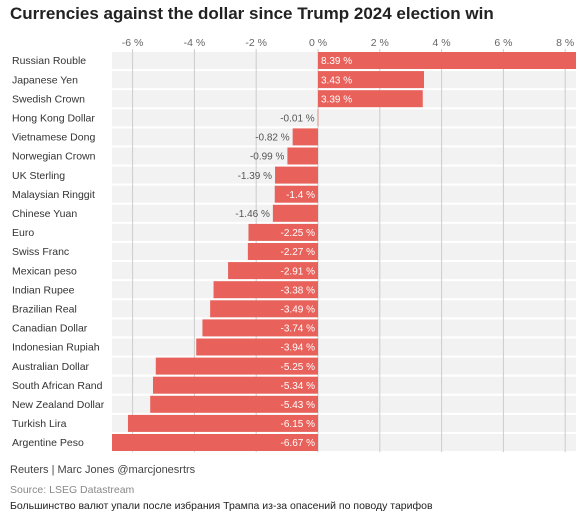 The width and height of the screenshot is (588, 514). I want to click on category-label: South African Rand, so click(57, 386).